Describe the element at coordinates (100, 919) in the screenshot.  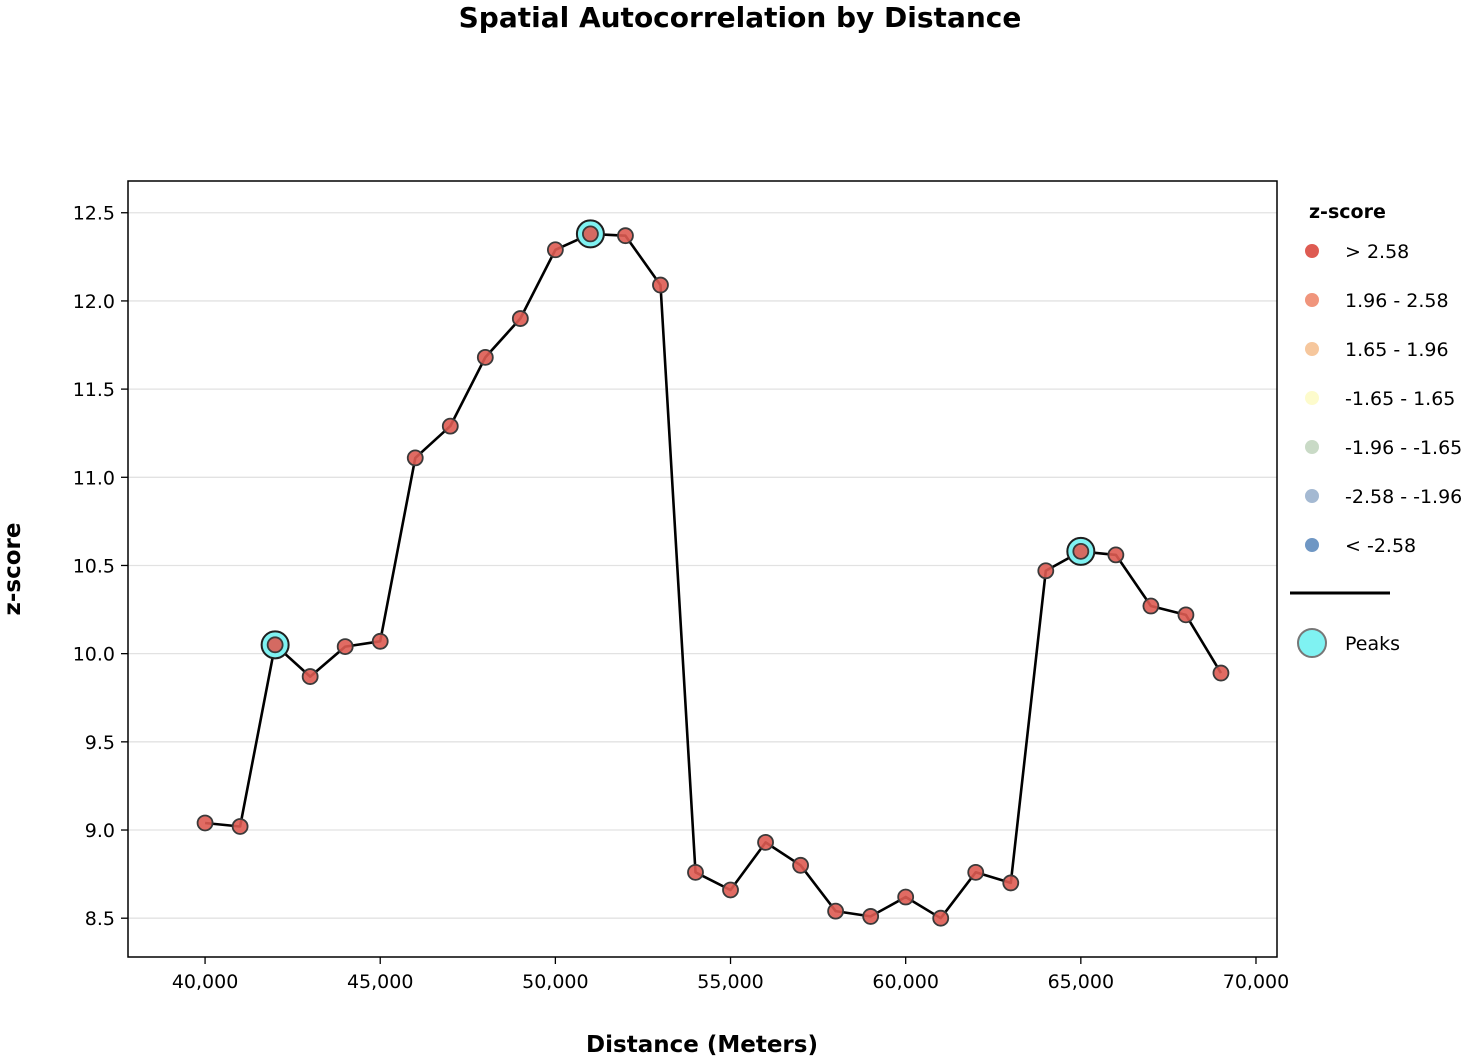
I see `y-tick-label: 8.5` at that location.